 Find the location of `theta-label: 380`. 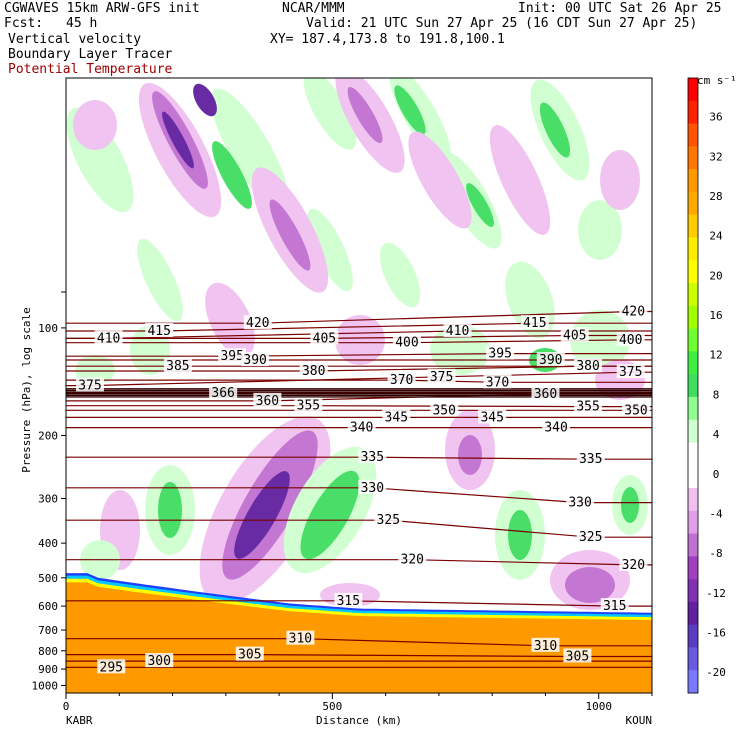

theta-label: 380 is located at coordinates (313, 371).